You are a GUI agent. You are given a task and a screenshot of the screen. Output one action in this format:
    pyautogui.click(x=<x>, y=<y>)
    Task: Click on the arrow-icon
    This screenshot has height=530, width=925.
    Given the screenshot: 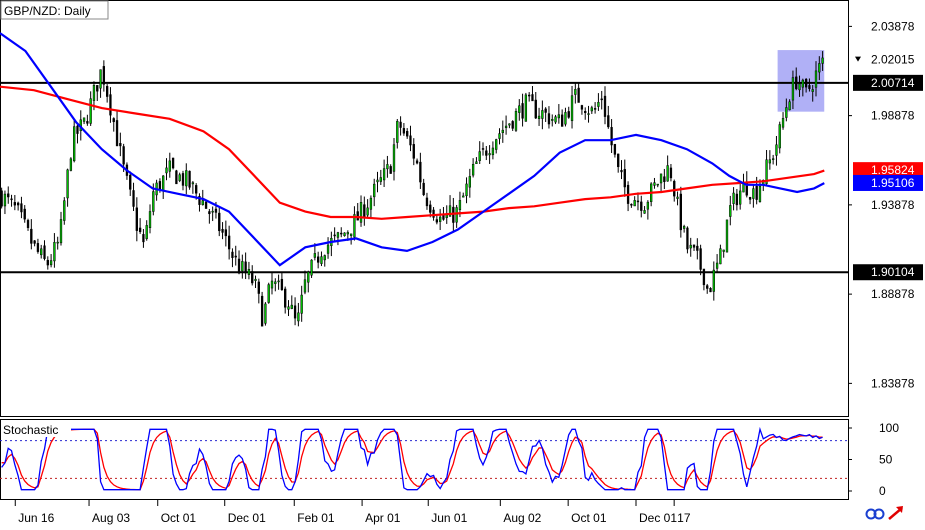 What is the action you would take?
    pyautogui.click(x=895, y=513)
    